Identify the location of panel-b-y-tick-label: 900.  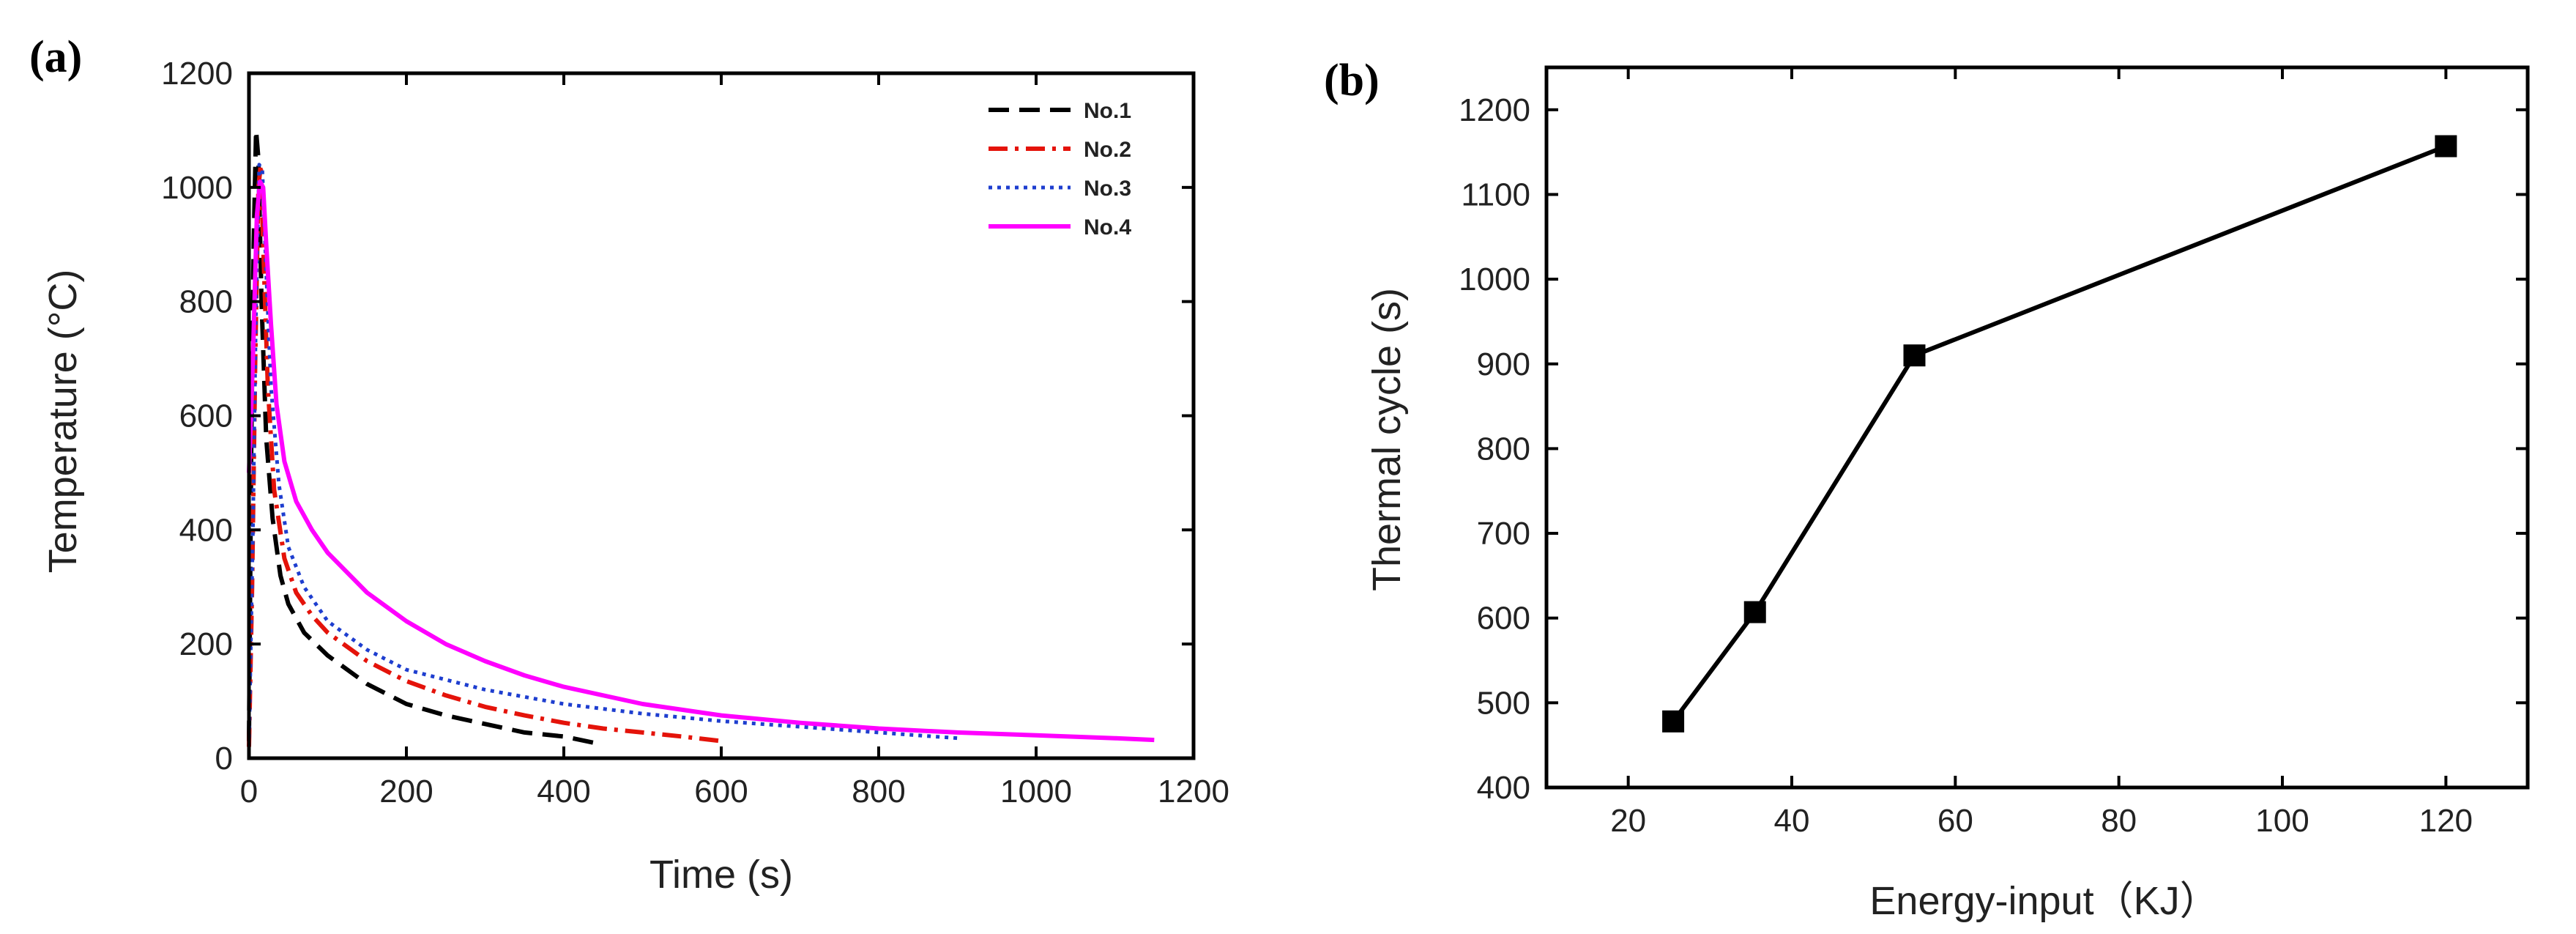
(1503, 364).